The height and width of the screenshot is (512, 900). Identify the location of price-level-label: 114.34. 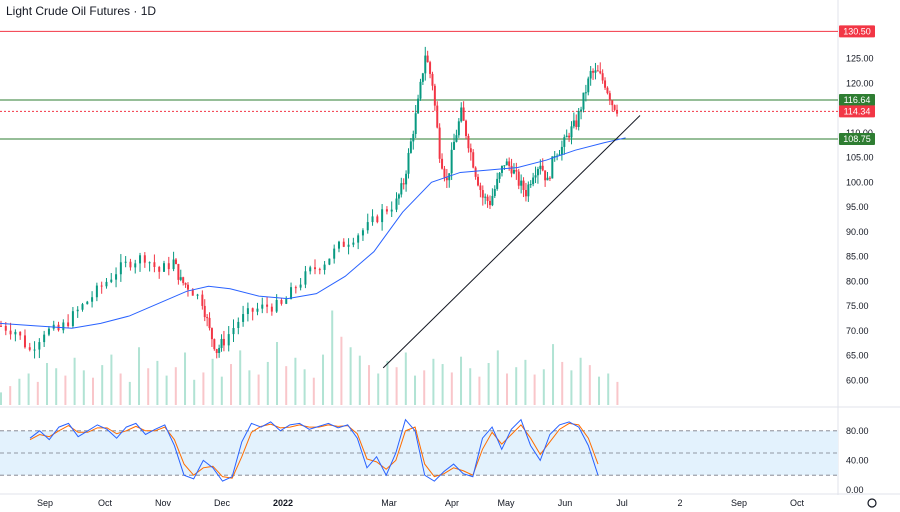
(857, 111).